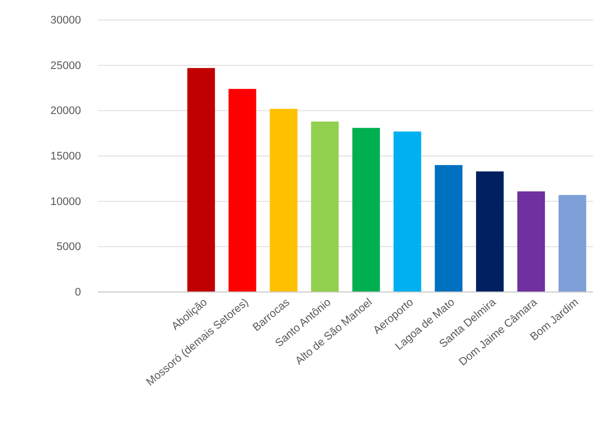  What do you see at coordinates (77, 292) in the screenshot?
I see `y-tick-label: 0` at bounding box center [77, 292].